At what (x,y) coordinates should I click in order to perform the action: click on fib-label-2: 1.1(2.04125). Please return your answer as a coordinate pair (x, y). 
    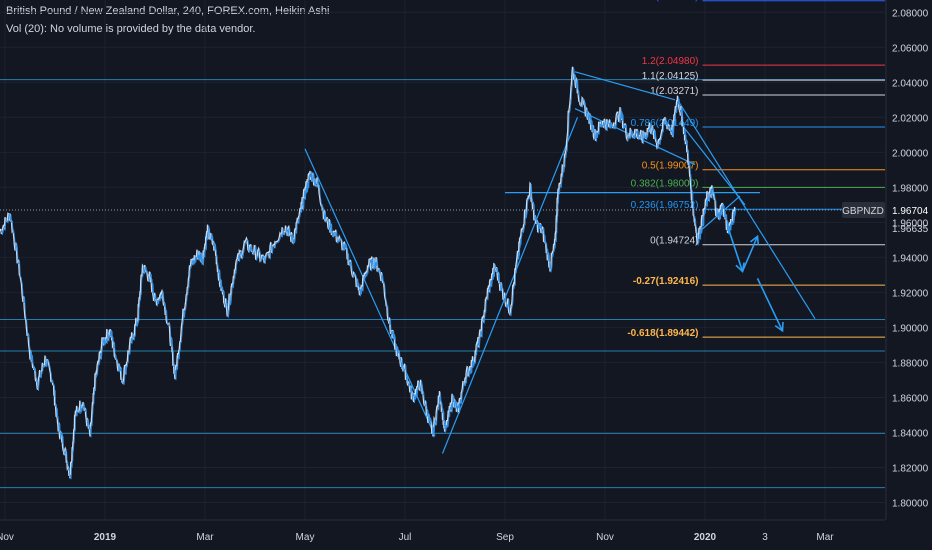
    Looking at the image, I should click on (670, 76).